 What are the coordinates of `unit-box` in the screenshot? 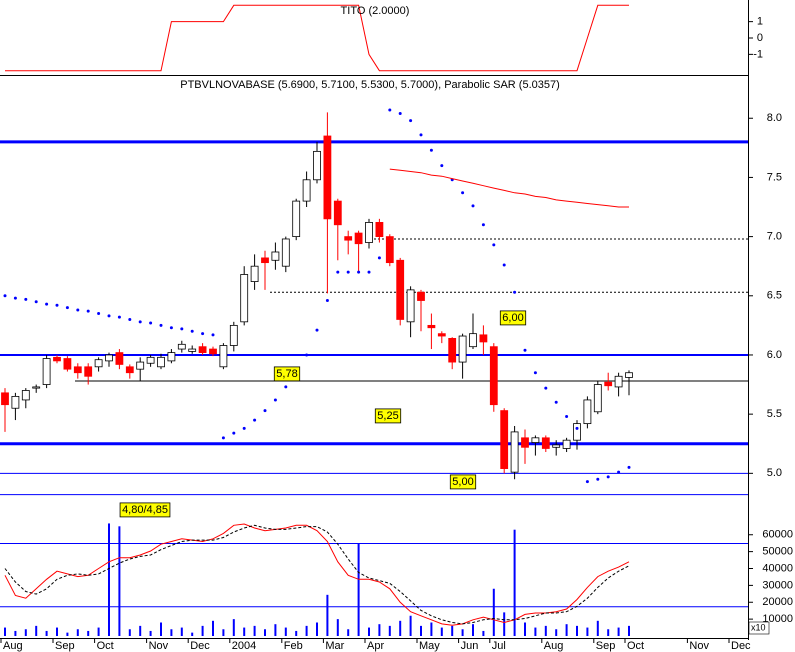 It's located at (759, 628).